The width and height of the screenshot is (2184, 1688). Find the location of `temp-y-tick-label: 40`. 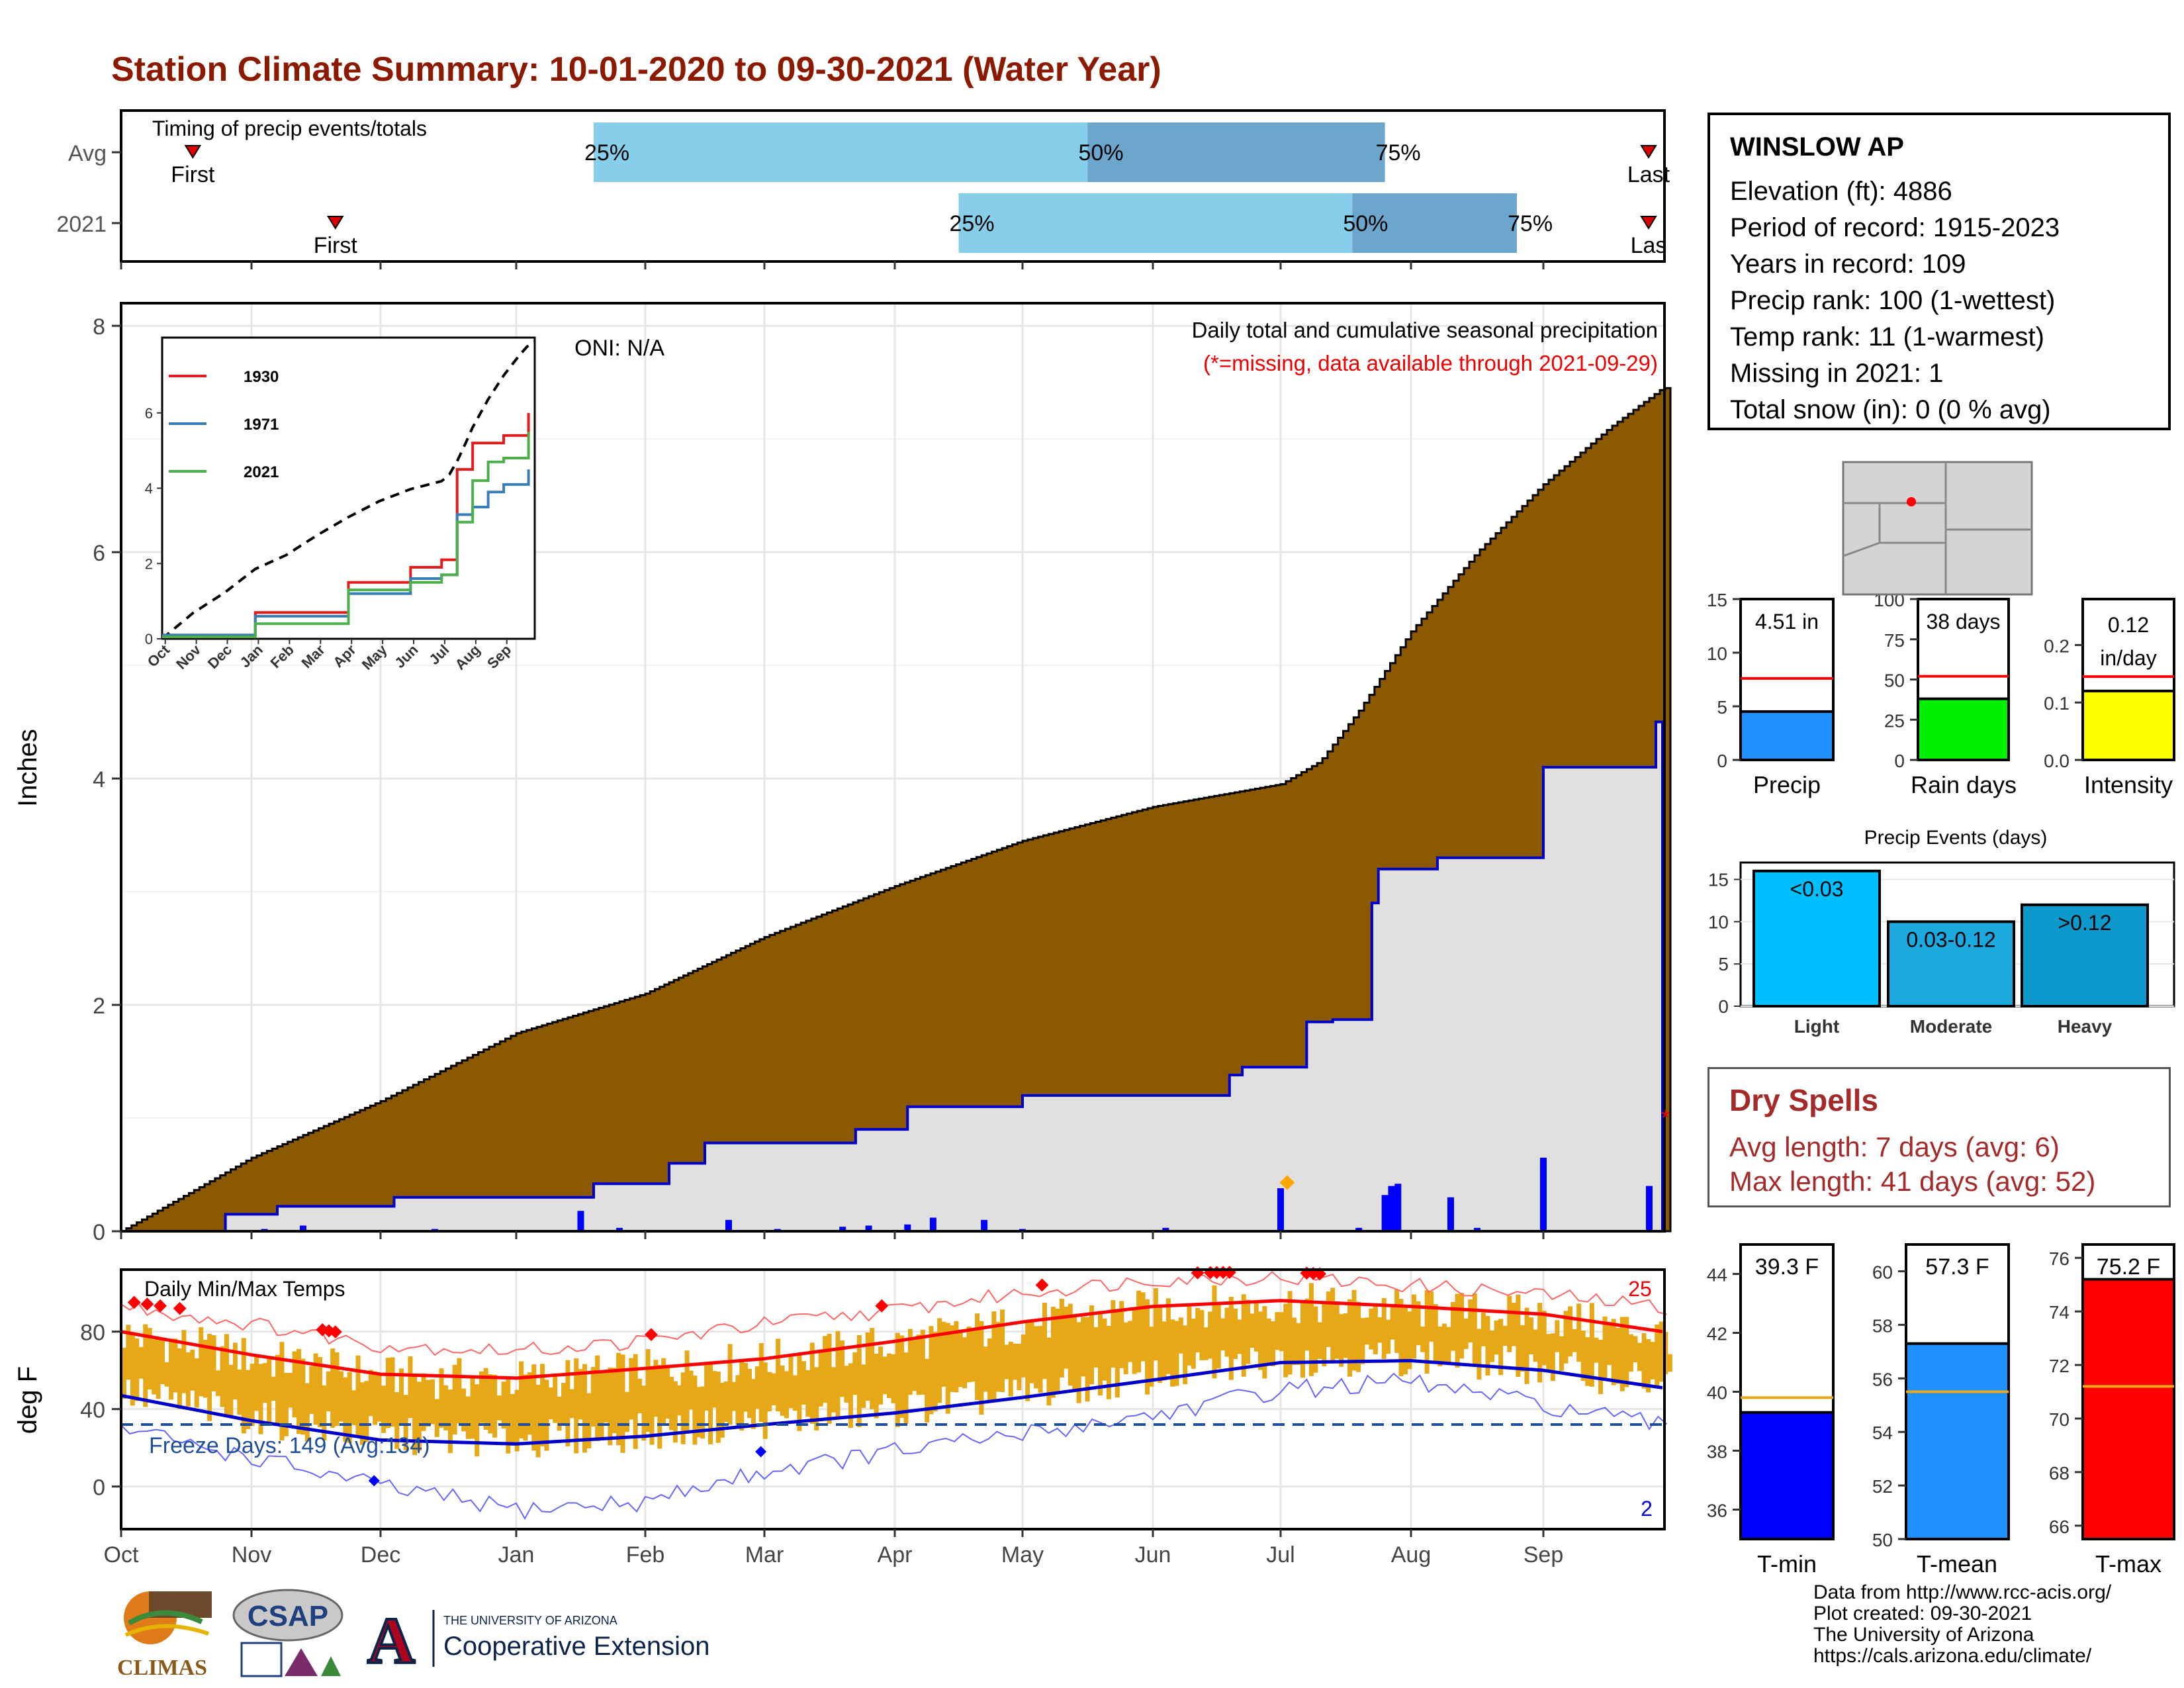

temp-y-tick-label: 40 is located at coordinates (92, 1410).